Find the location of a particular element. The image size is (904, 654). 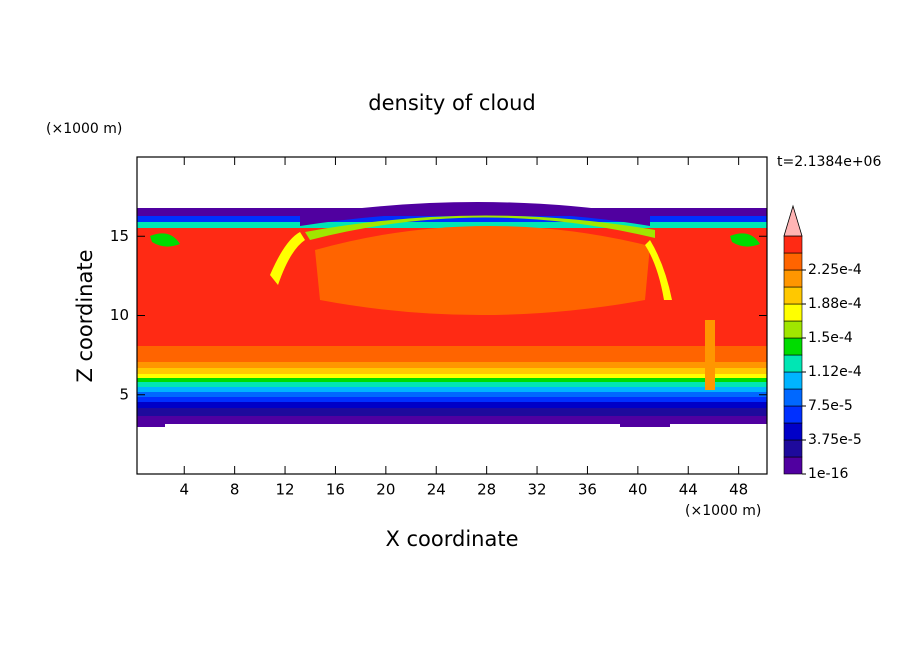

colorbar-extend is located at coordinates (793, 220).